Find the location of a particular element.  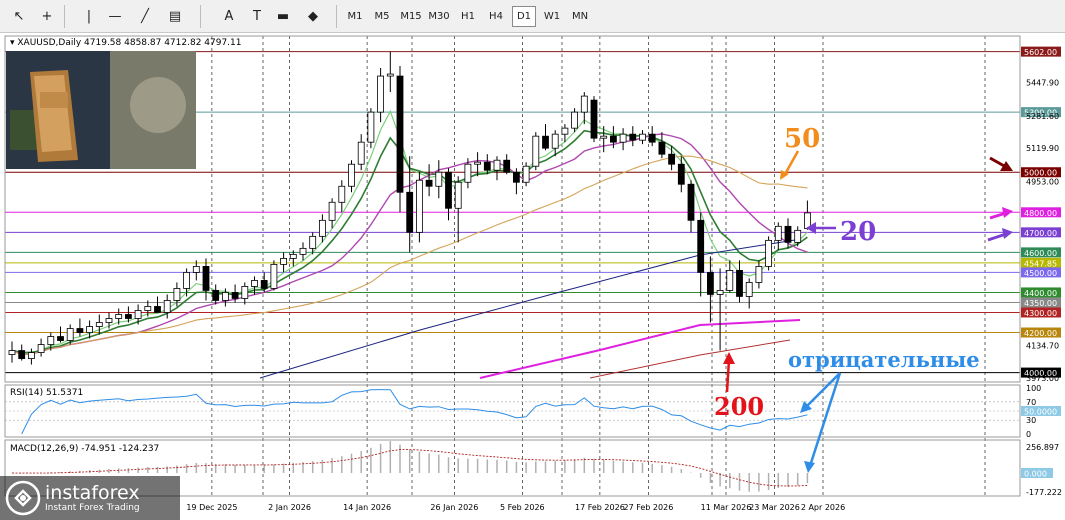

horizontal-line-tool: — is located at coordinates (115, 16).